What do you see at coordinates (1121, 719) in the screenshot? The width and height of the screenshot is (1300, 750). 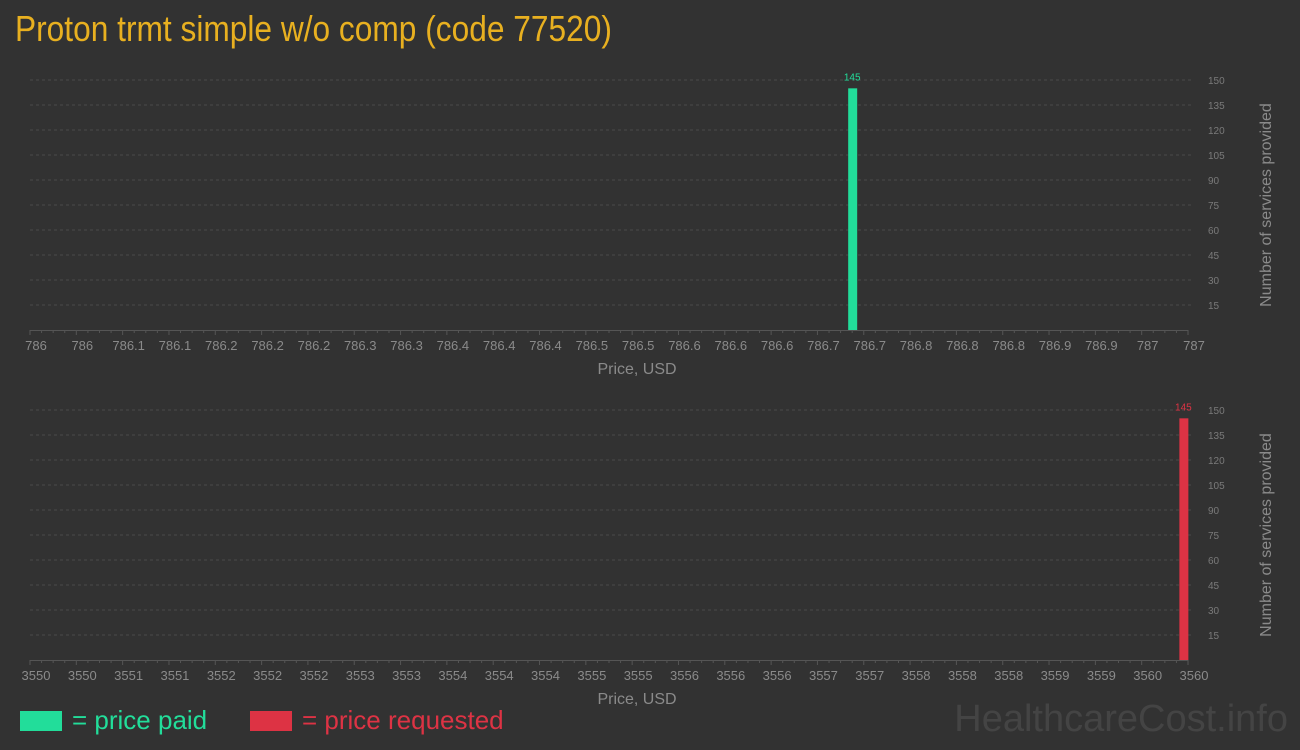 I see `watermark: HealthcareCost.info` at bounding box center [1121, 719].